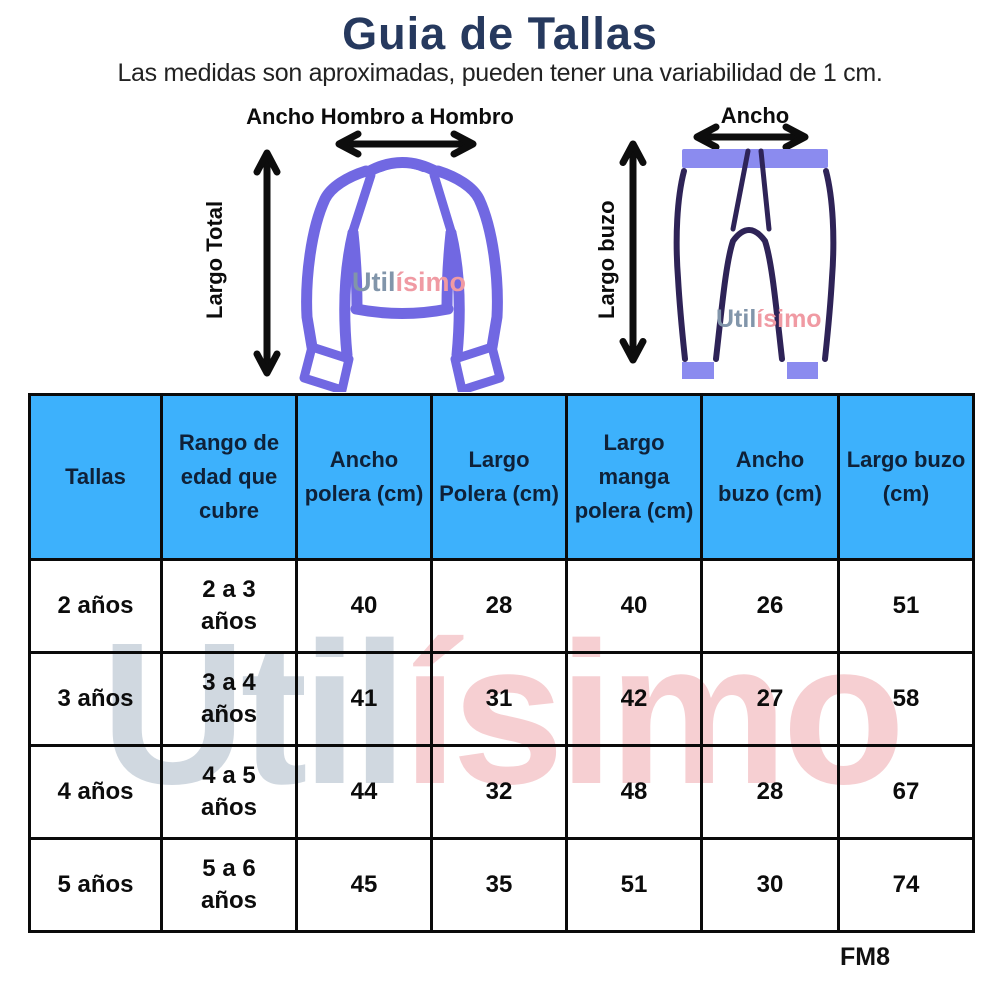 This screenshot has width=1000, height=1000. Describe the element at coordinates (755, 263) in the screenshot. I see `jogger-pants-drawing` at that location.